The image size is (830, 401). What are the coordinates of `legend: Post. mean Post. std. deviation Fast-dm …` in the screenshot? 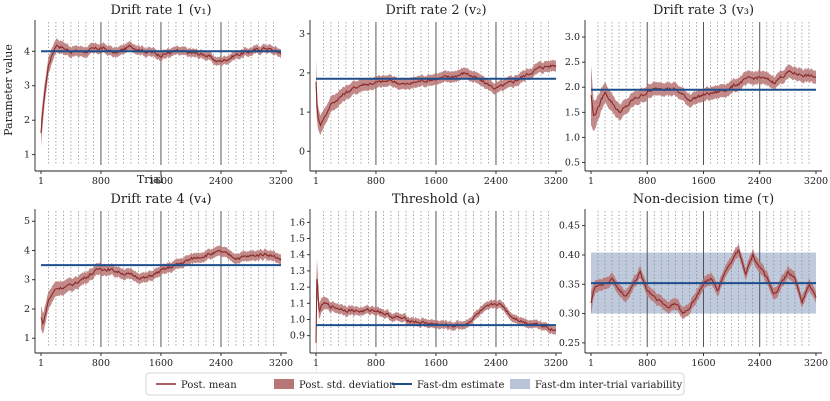 It's located at (415, 384).